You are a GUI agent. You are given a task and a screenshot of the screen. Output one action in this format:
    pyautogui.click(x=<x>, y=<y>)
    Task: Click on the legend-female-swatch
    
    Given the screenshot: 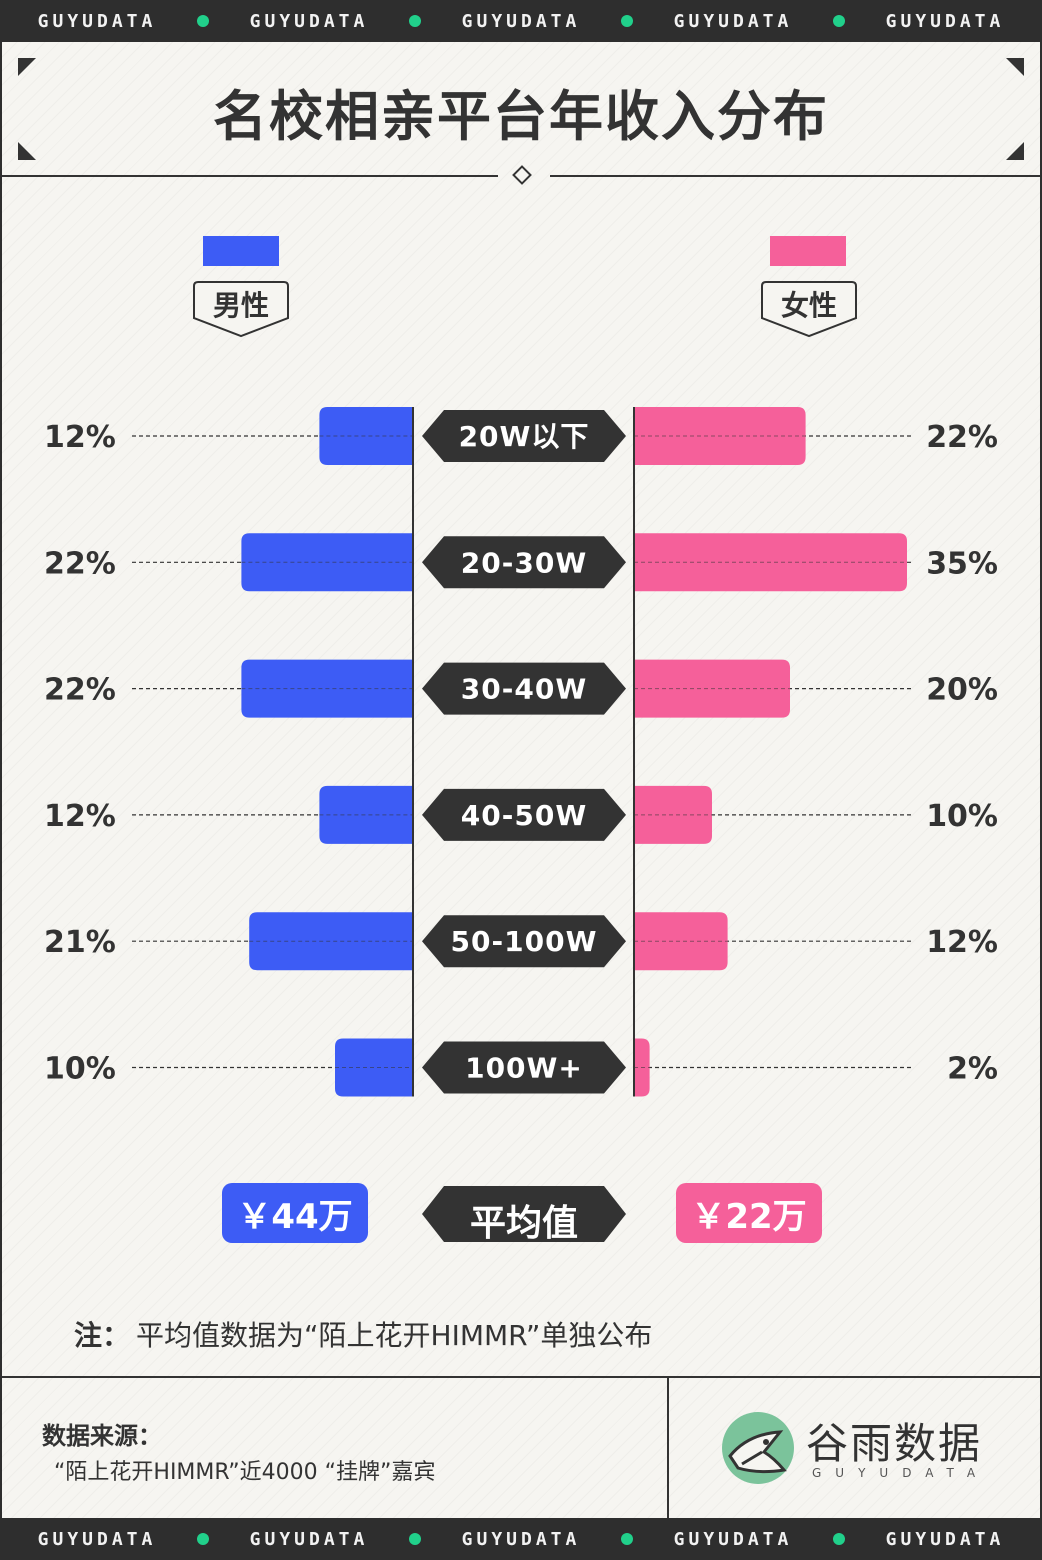 What is the action you would take?
    pyautogui.click(x=808, y=251)
    